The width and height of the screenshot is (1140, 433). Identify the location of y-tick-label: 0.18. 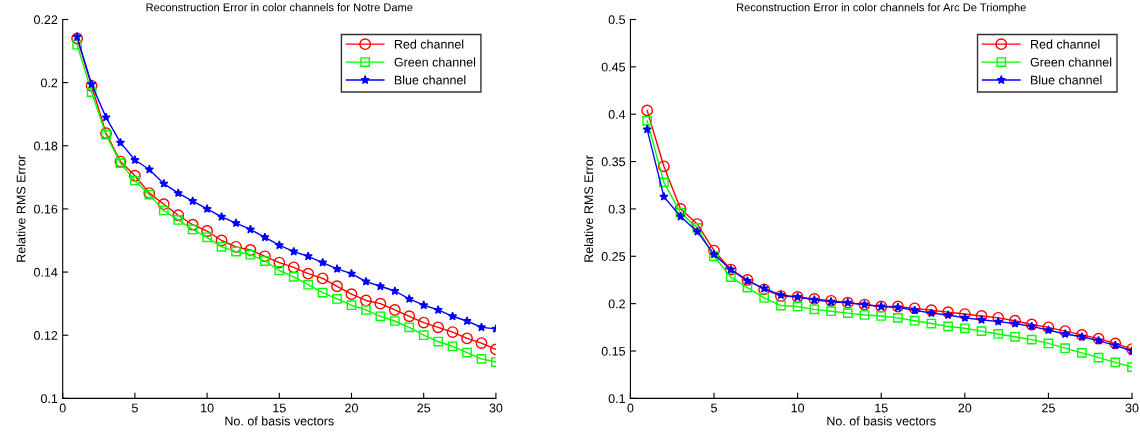
(46, 146).